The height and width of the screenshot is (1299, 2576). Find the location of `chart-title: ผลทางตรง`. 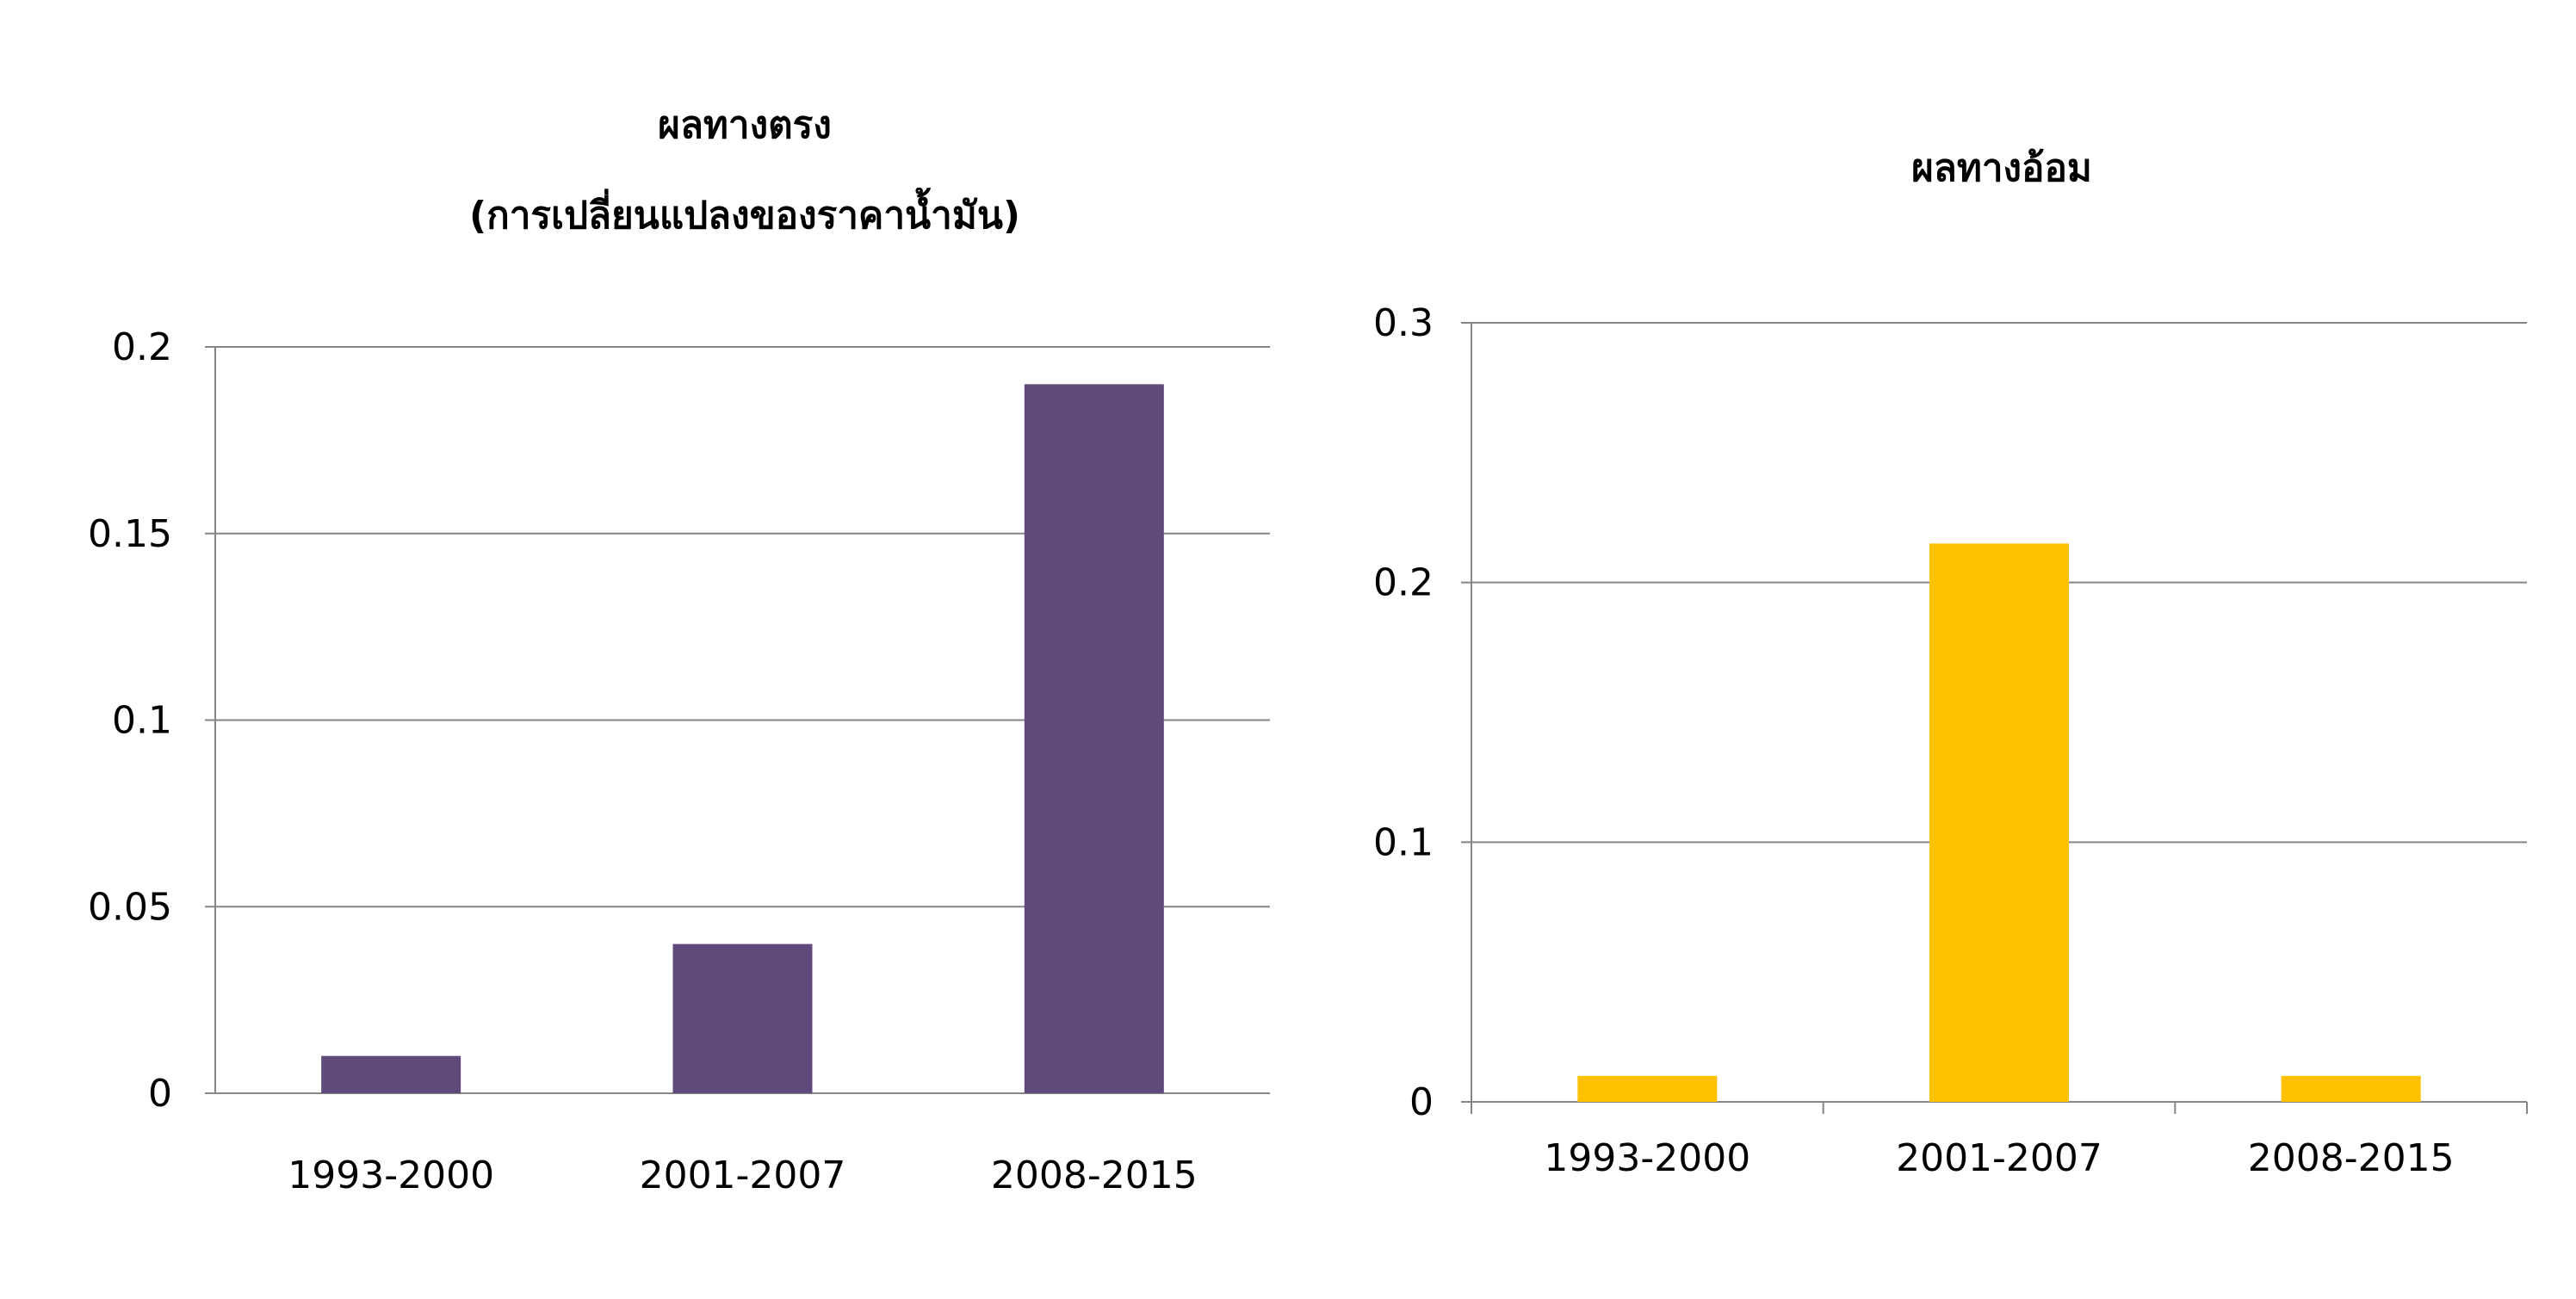

chart-title: ผลทางตรง is located at coordinates (745, 125).